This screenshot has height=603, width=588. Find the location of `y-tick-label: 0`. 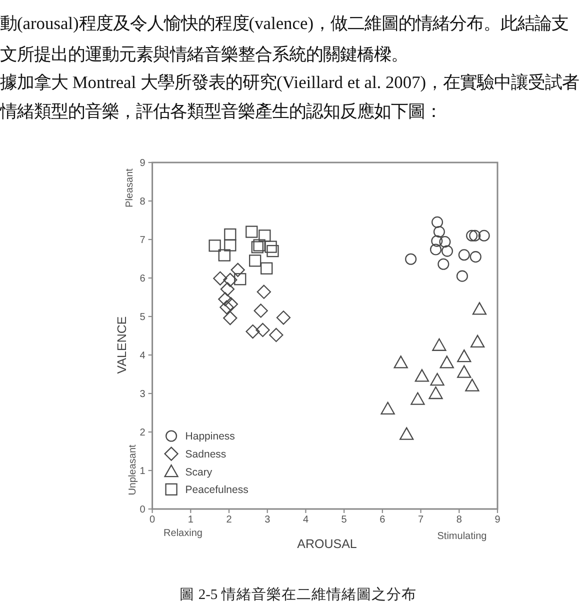

y-tick-label: 0 is located at coordinates (143, 510).